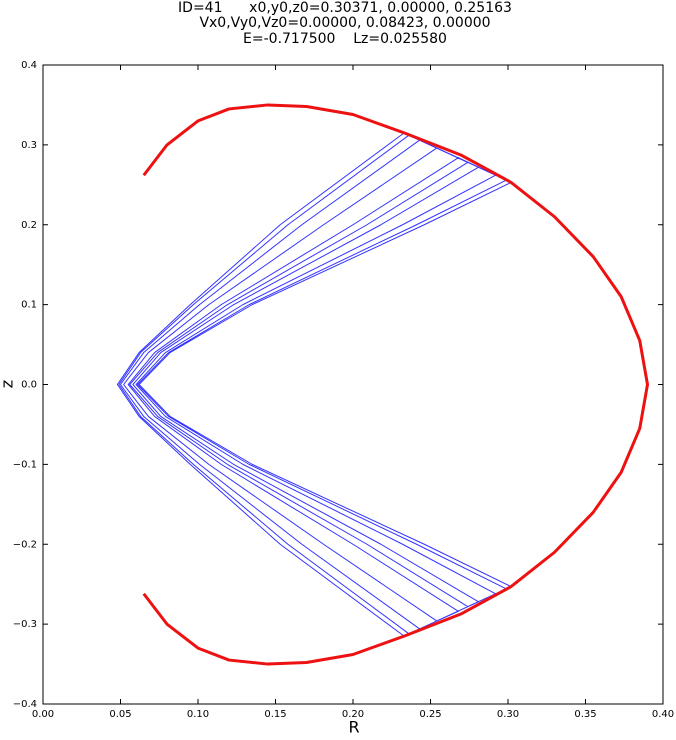  Describe the element at coordinates (25, 704) in the screenshot. I see `y-tick-label: −0.4` at that location.